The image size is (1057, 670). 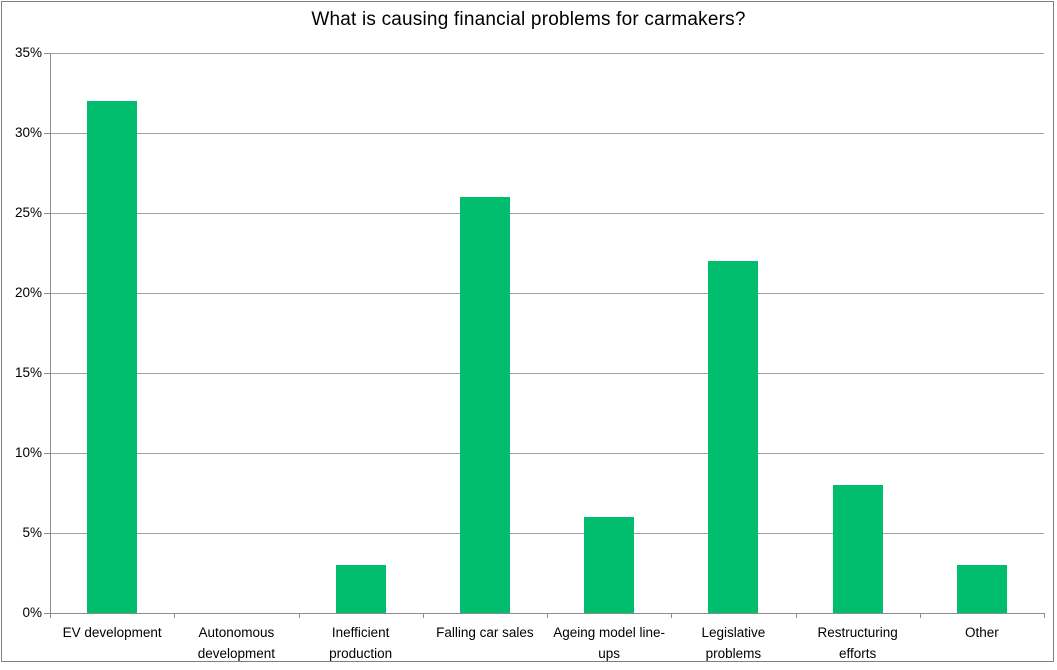 I want to click on y-tick-label-35: 35%, so click(x=28, y=52).